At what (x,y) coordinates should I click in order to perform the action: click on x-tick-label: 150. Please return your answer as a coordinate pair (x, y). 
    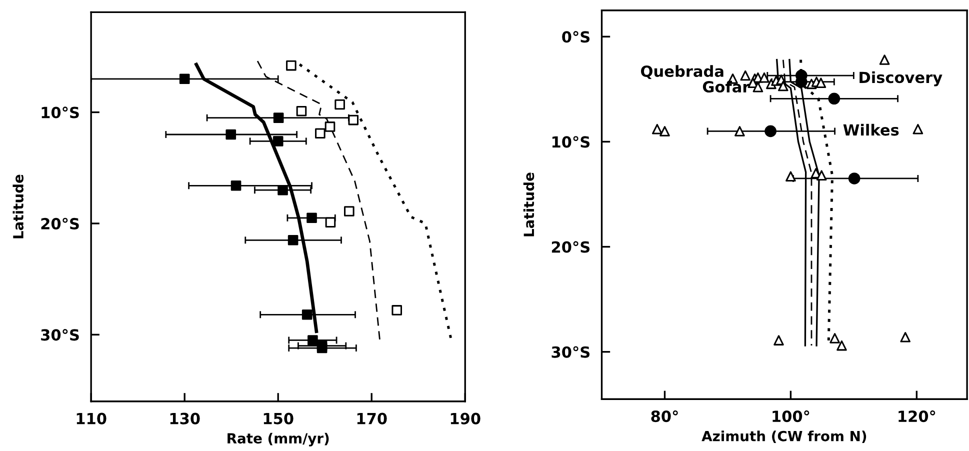
    Looking at the image, I should click on (279, 418).